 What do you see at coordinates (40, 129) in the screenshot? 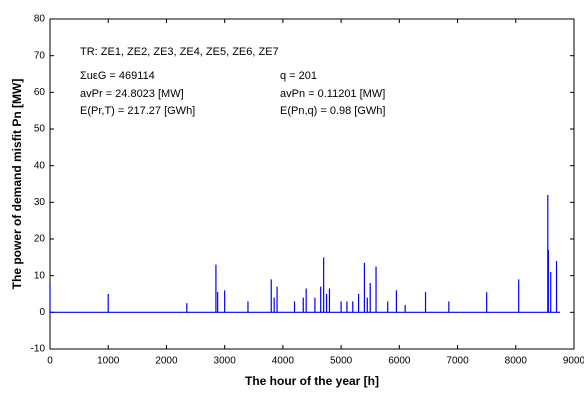
I see `y-tick-label: 50` at bounding box center [40, 129].